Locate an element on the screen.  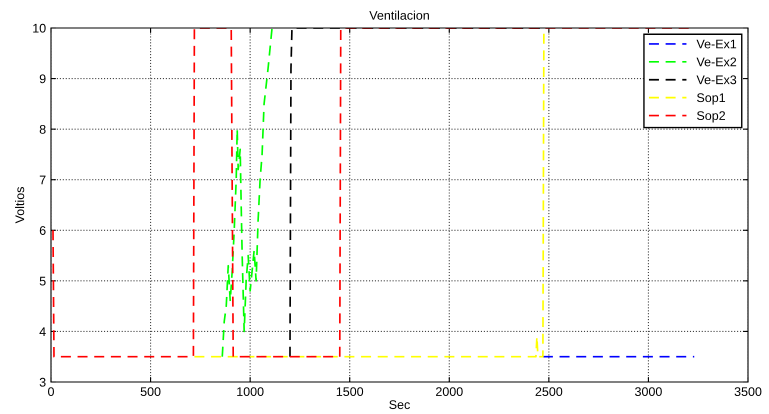
y-tick-label: 10 is located at coordinates (39, 28).